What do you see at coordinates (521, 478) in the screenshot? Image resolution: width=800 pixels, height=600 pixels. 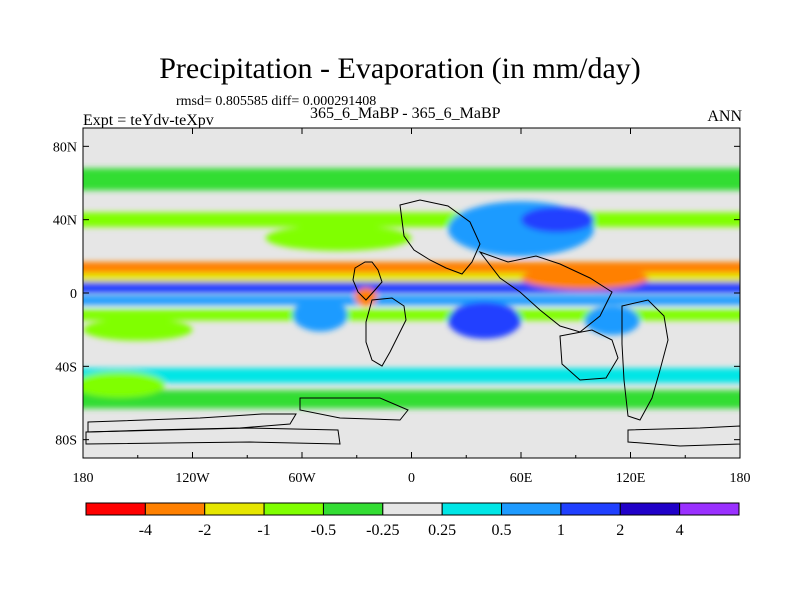 I see `x-tick-label: 60E` at bounding box center [521, 478].